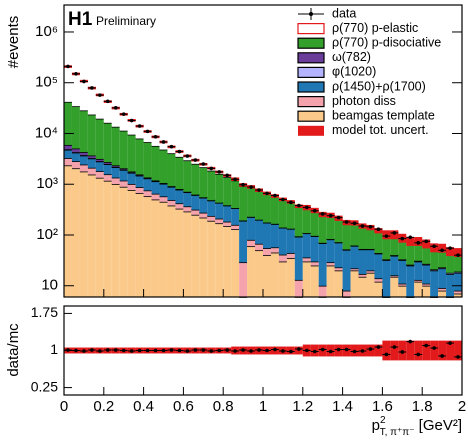  What do you see at coordinates (364, 101) in the screenshot?
I see `legend-label: photon diss` at bounding box center [364, 101].